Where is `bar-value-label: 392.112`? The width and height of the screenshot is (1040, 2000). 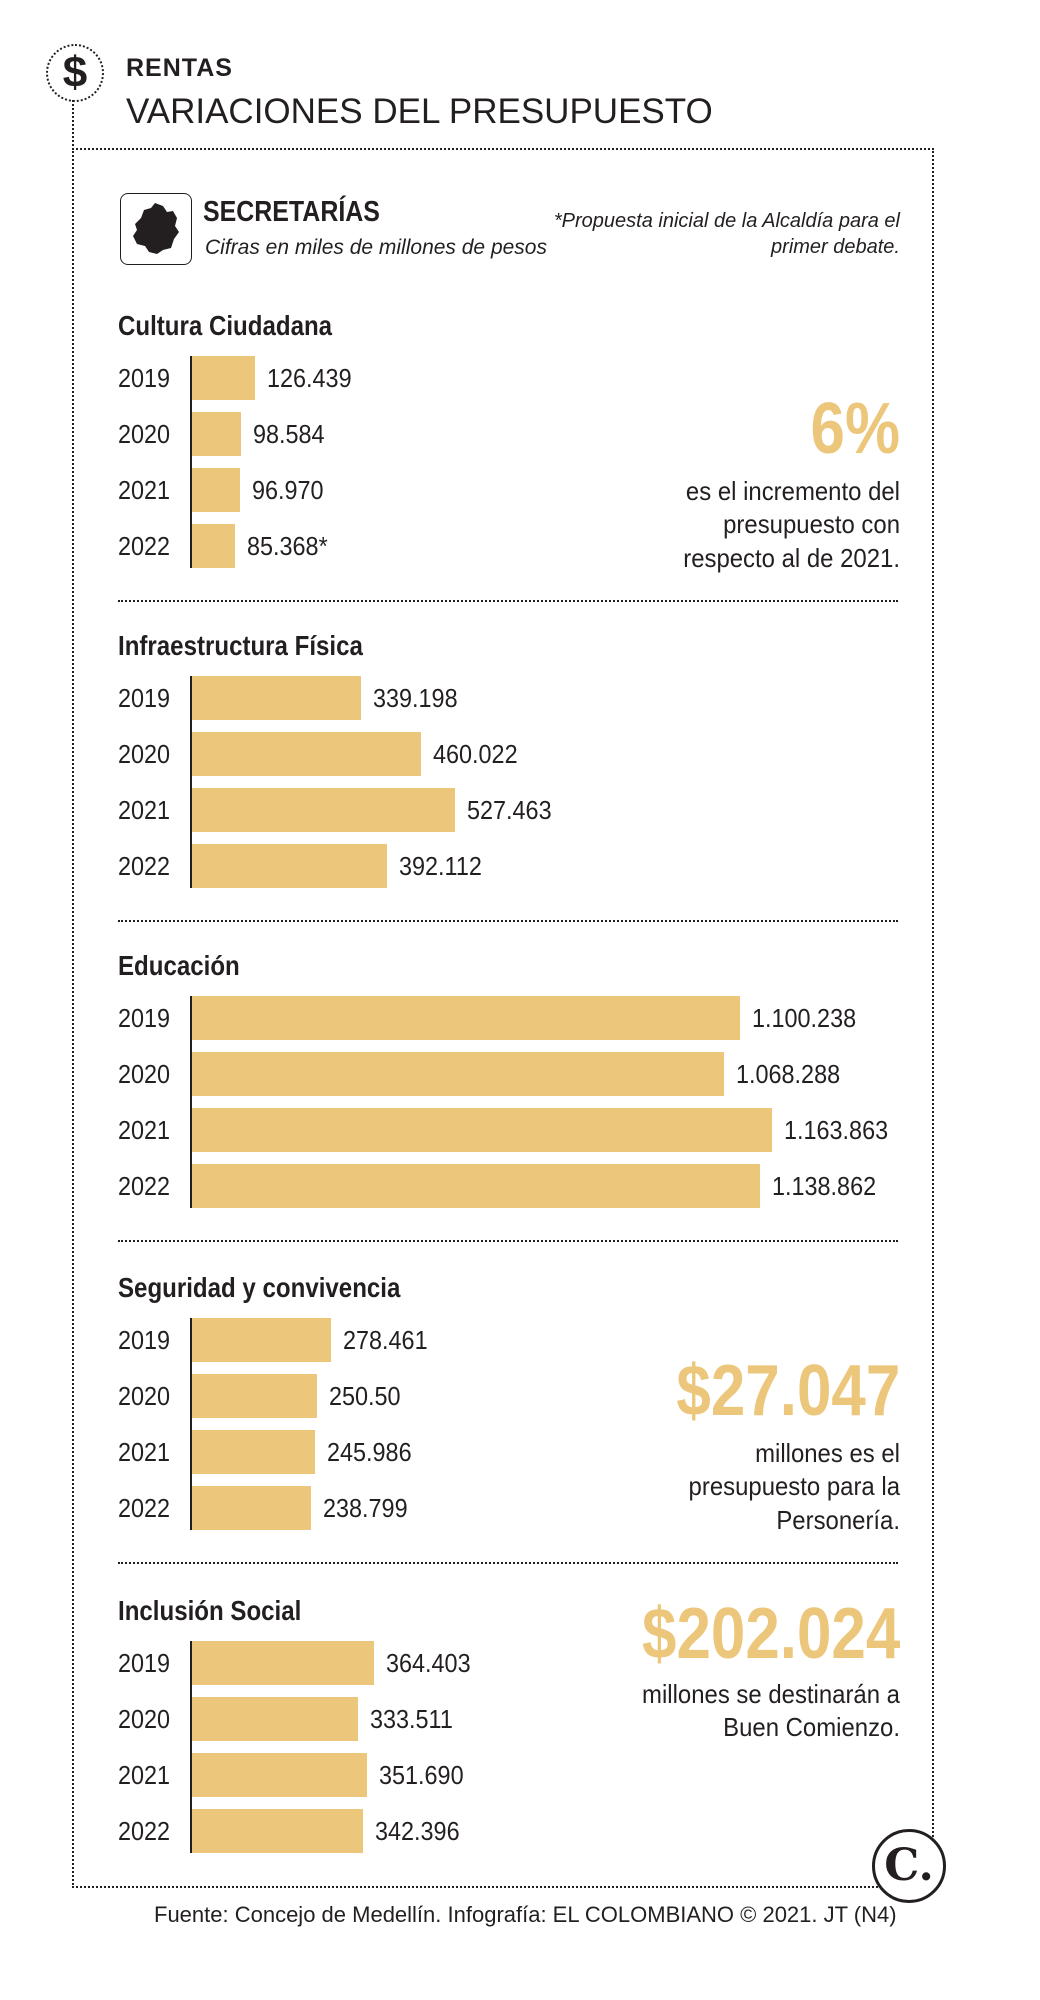
bar-value-label: 392.112 is located at coordinates (440, 866).